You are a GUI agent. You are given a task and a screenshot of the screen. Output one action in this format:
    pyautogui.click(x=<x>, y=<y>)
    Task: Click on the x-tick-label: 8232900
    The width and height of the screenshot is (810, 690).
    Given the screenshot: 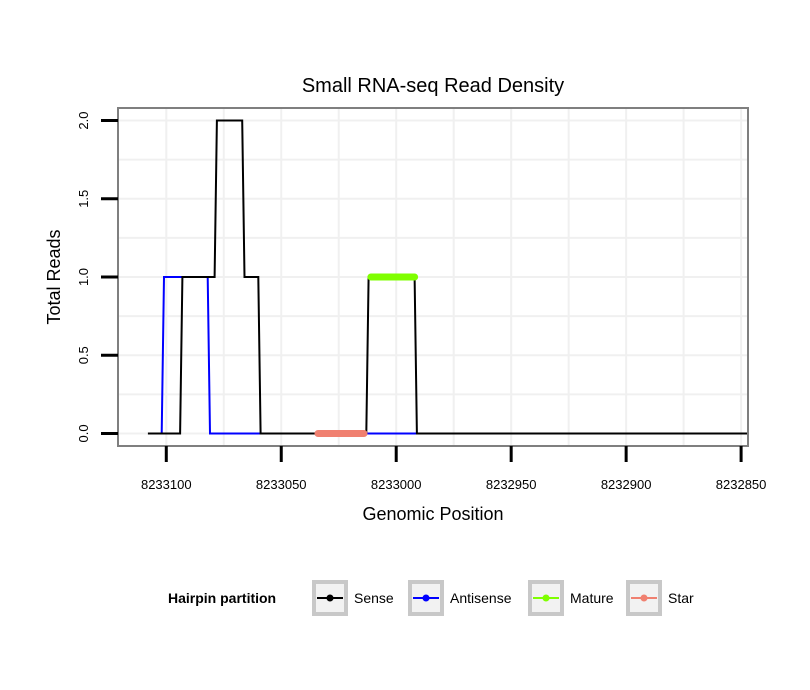 What is the action you would take?
    pyautogui.click(x=626, y=484)
    